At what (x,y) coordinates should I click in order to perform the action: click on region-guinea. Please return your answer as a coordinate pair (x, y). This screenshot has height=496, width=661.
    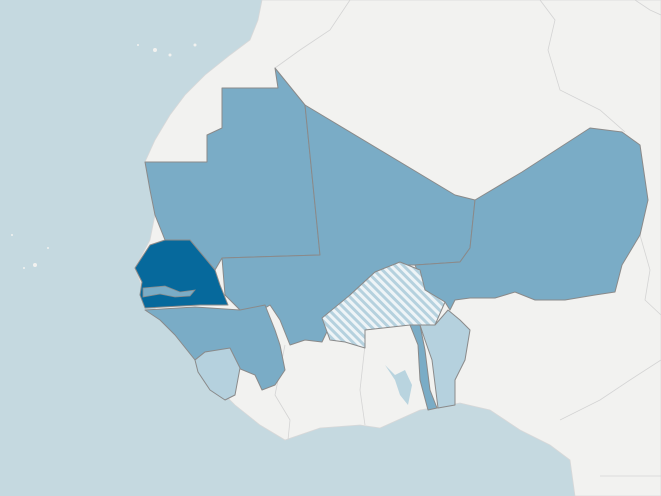
    Looking at the image, I should click on (215, 347).